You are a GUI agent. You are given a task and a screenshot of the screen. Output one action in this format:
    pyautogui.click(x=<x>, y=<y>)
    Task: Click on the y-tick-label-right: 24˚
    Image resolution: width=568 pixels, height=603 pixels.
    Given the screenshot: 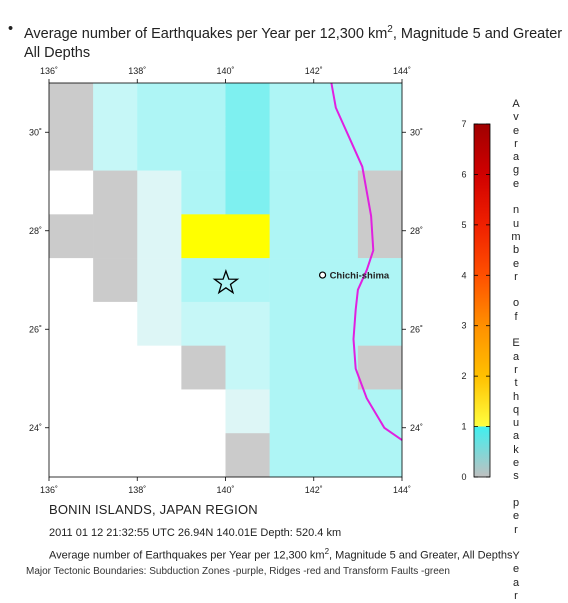 What is the action you would take?
    pyautogui.click(x=416, y=428)
    